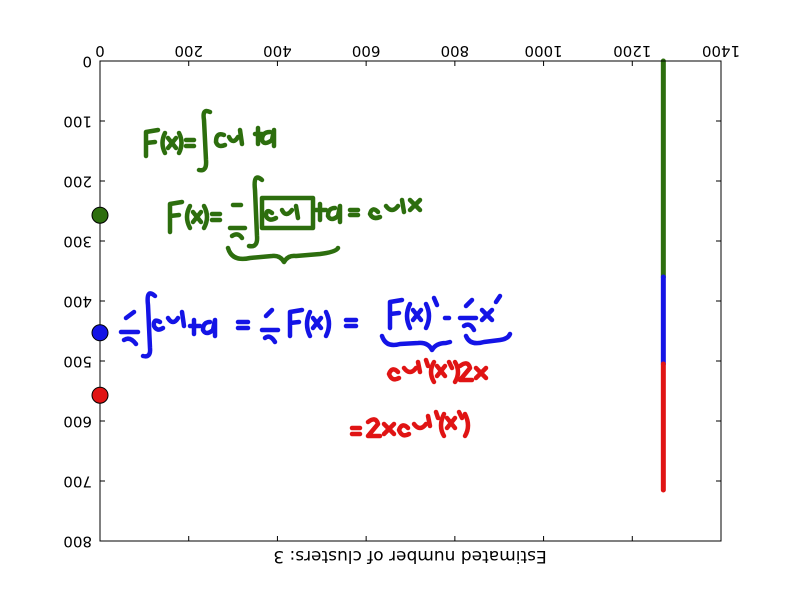 The image size is (800, 600). Describe the element at coordinates (632, 51) in the screenshot. I see `x-tick-label: 1200` at that location.